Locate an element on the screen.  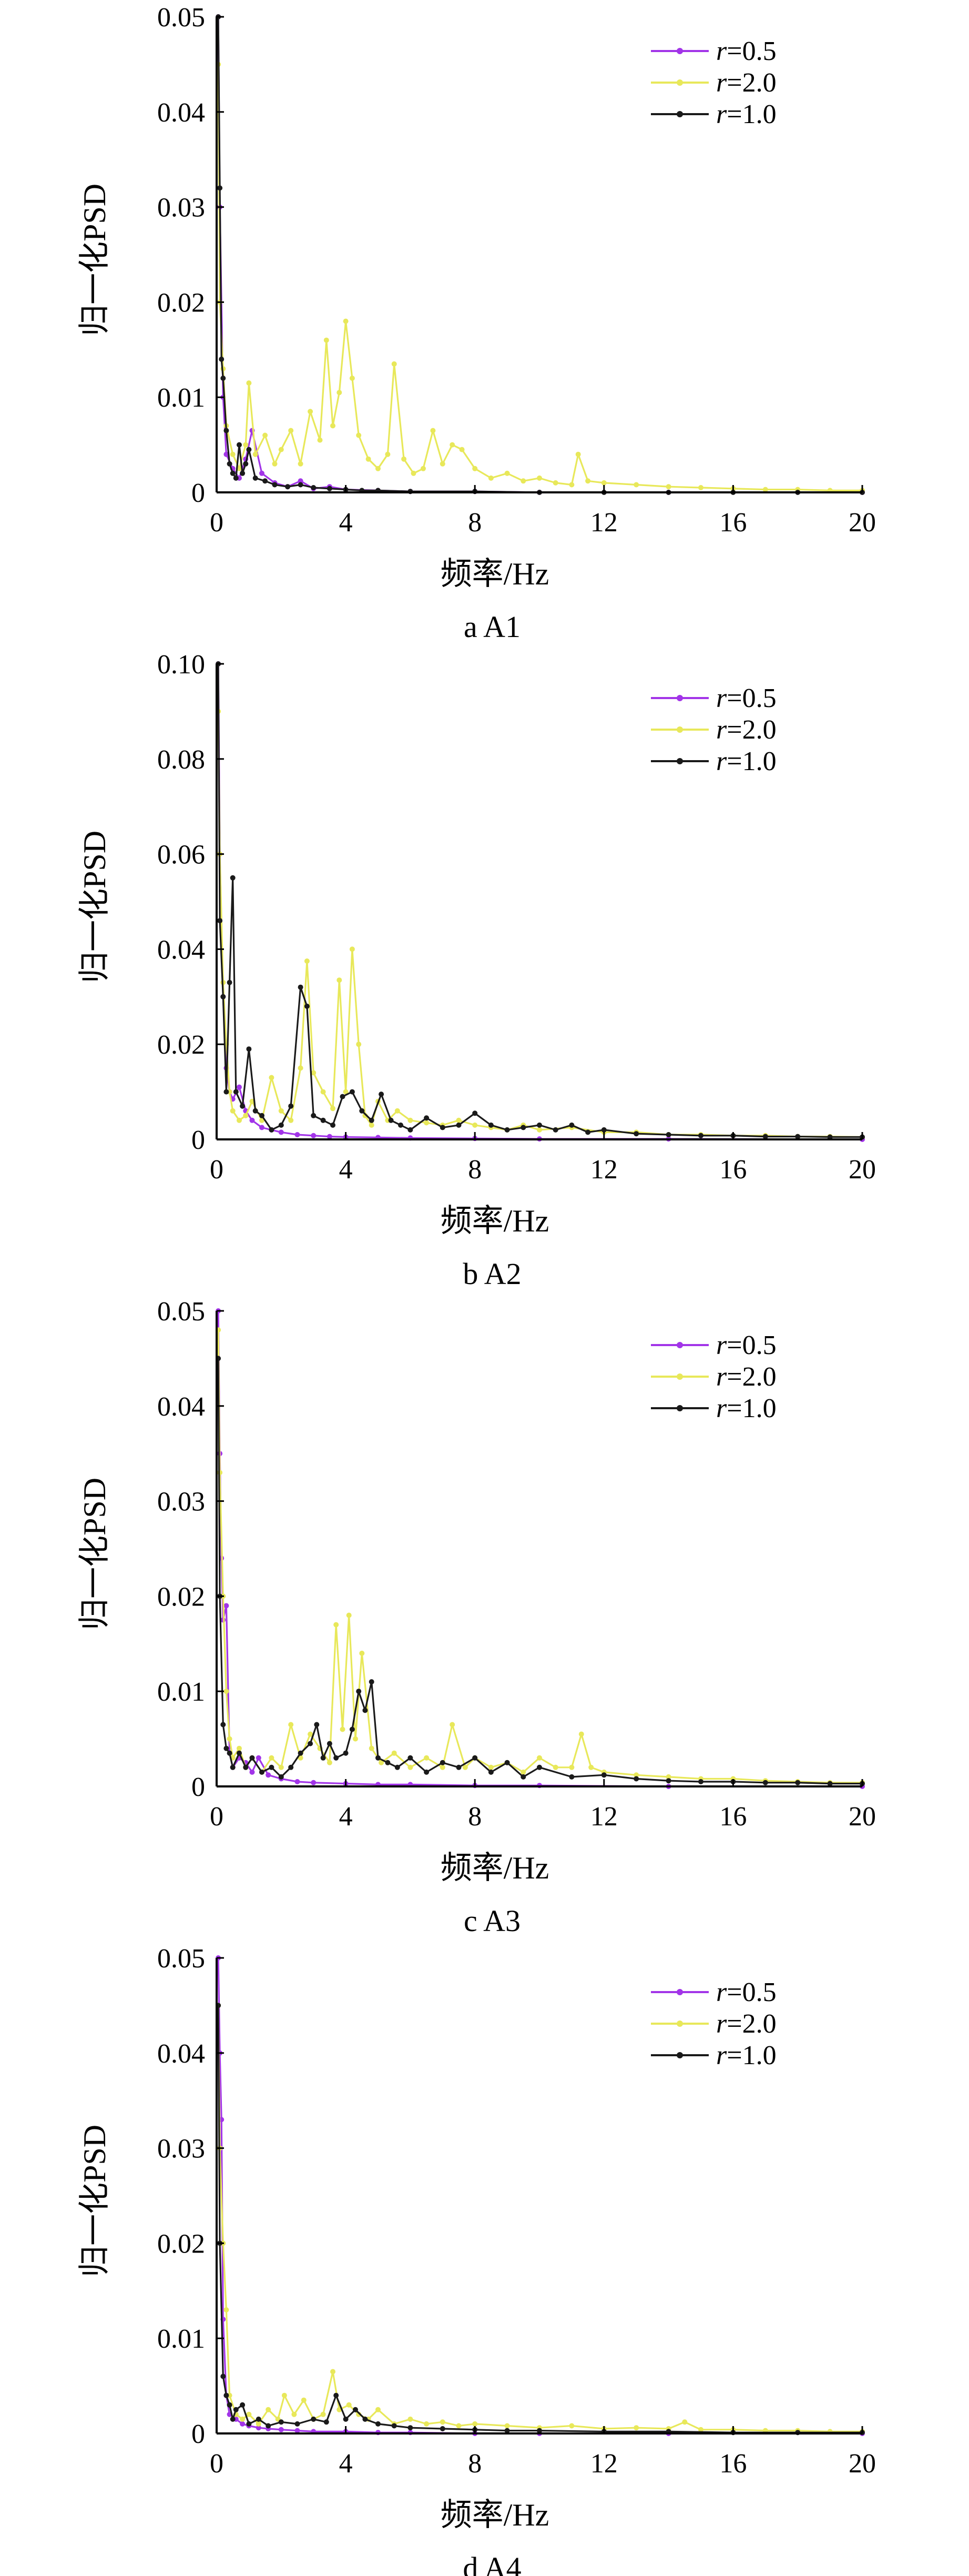
series-path is located at coordinates (539, 1571).